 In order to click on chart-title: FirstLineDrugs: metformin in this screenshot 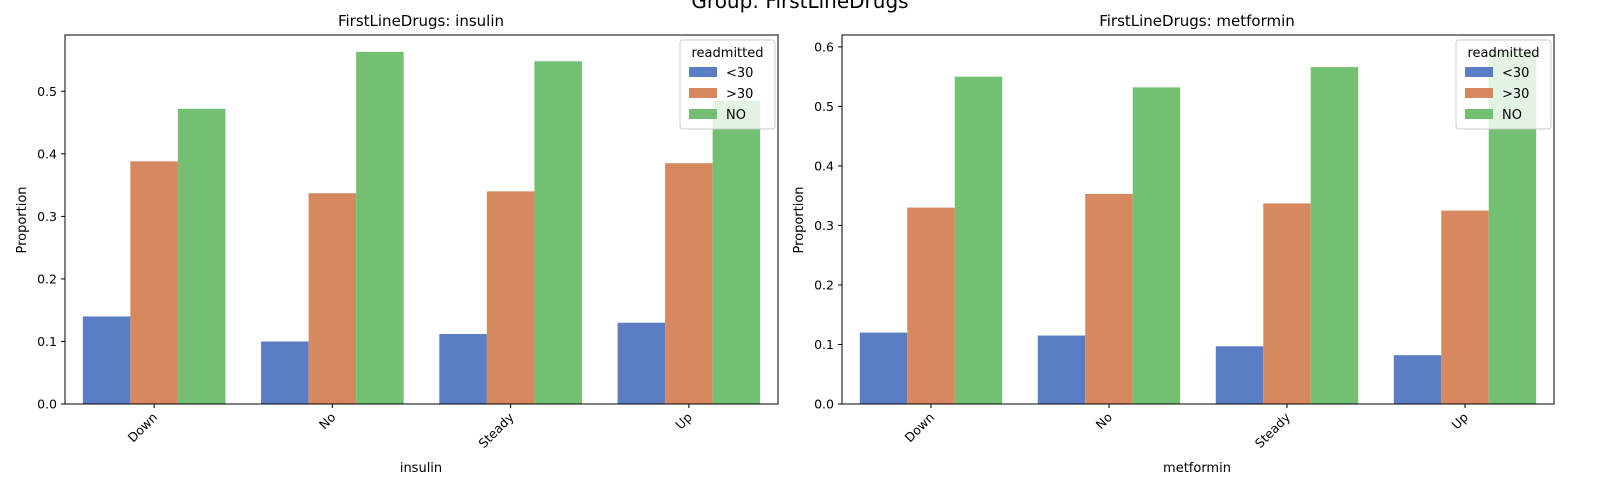, I will do `click(1197, 21)`.